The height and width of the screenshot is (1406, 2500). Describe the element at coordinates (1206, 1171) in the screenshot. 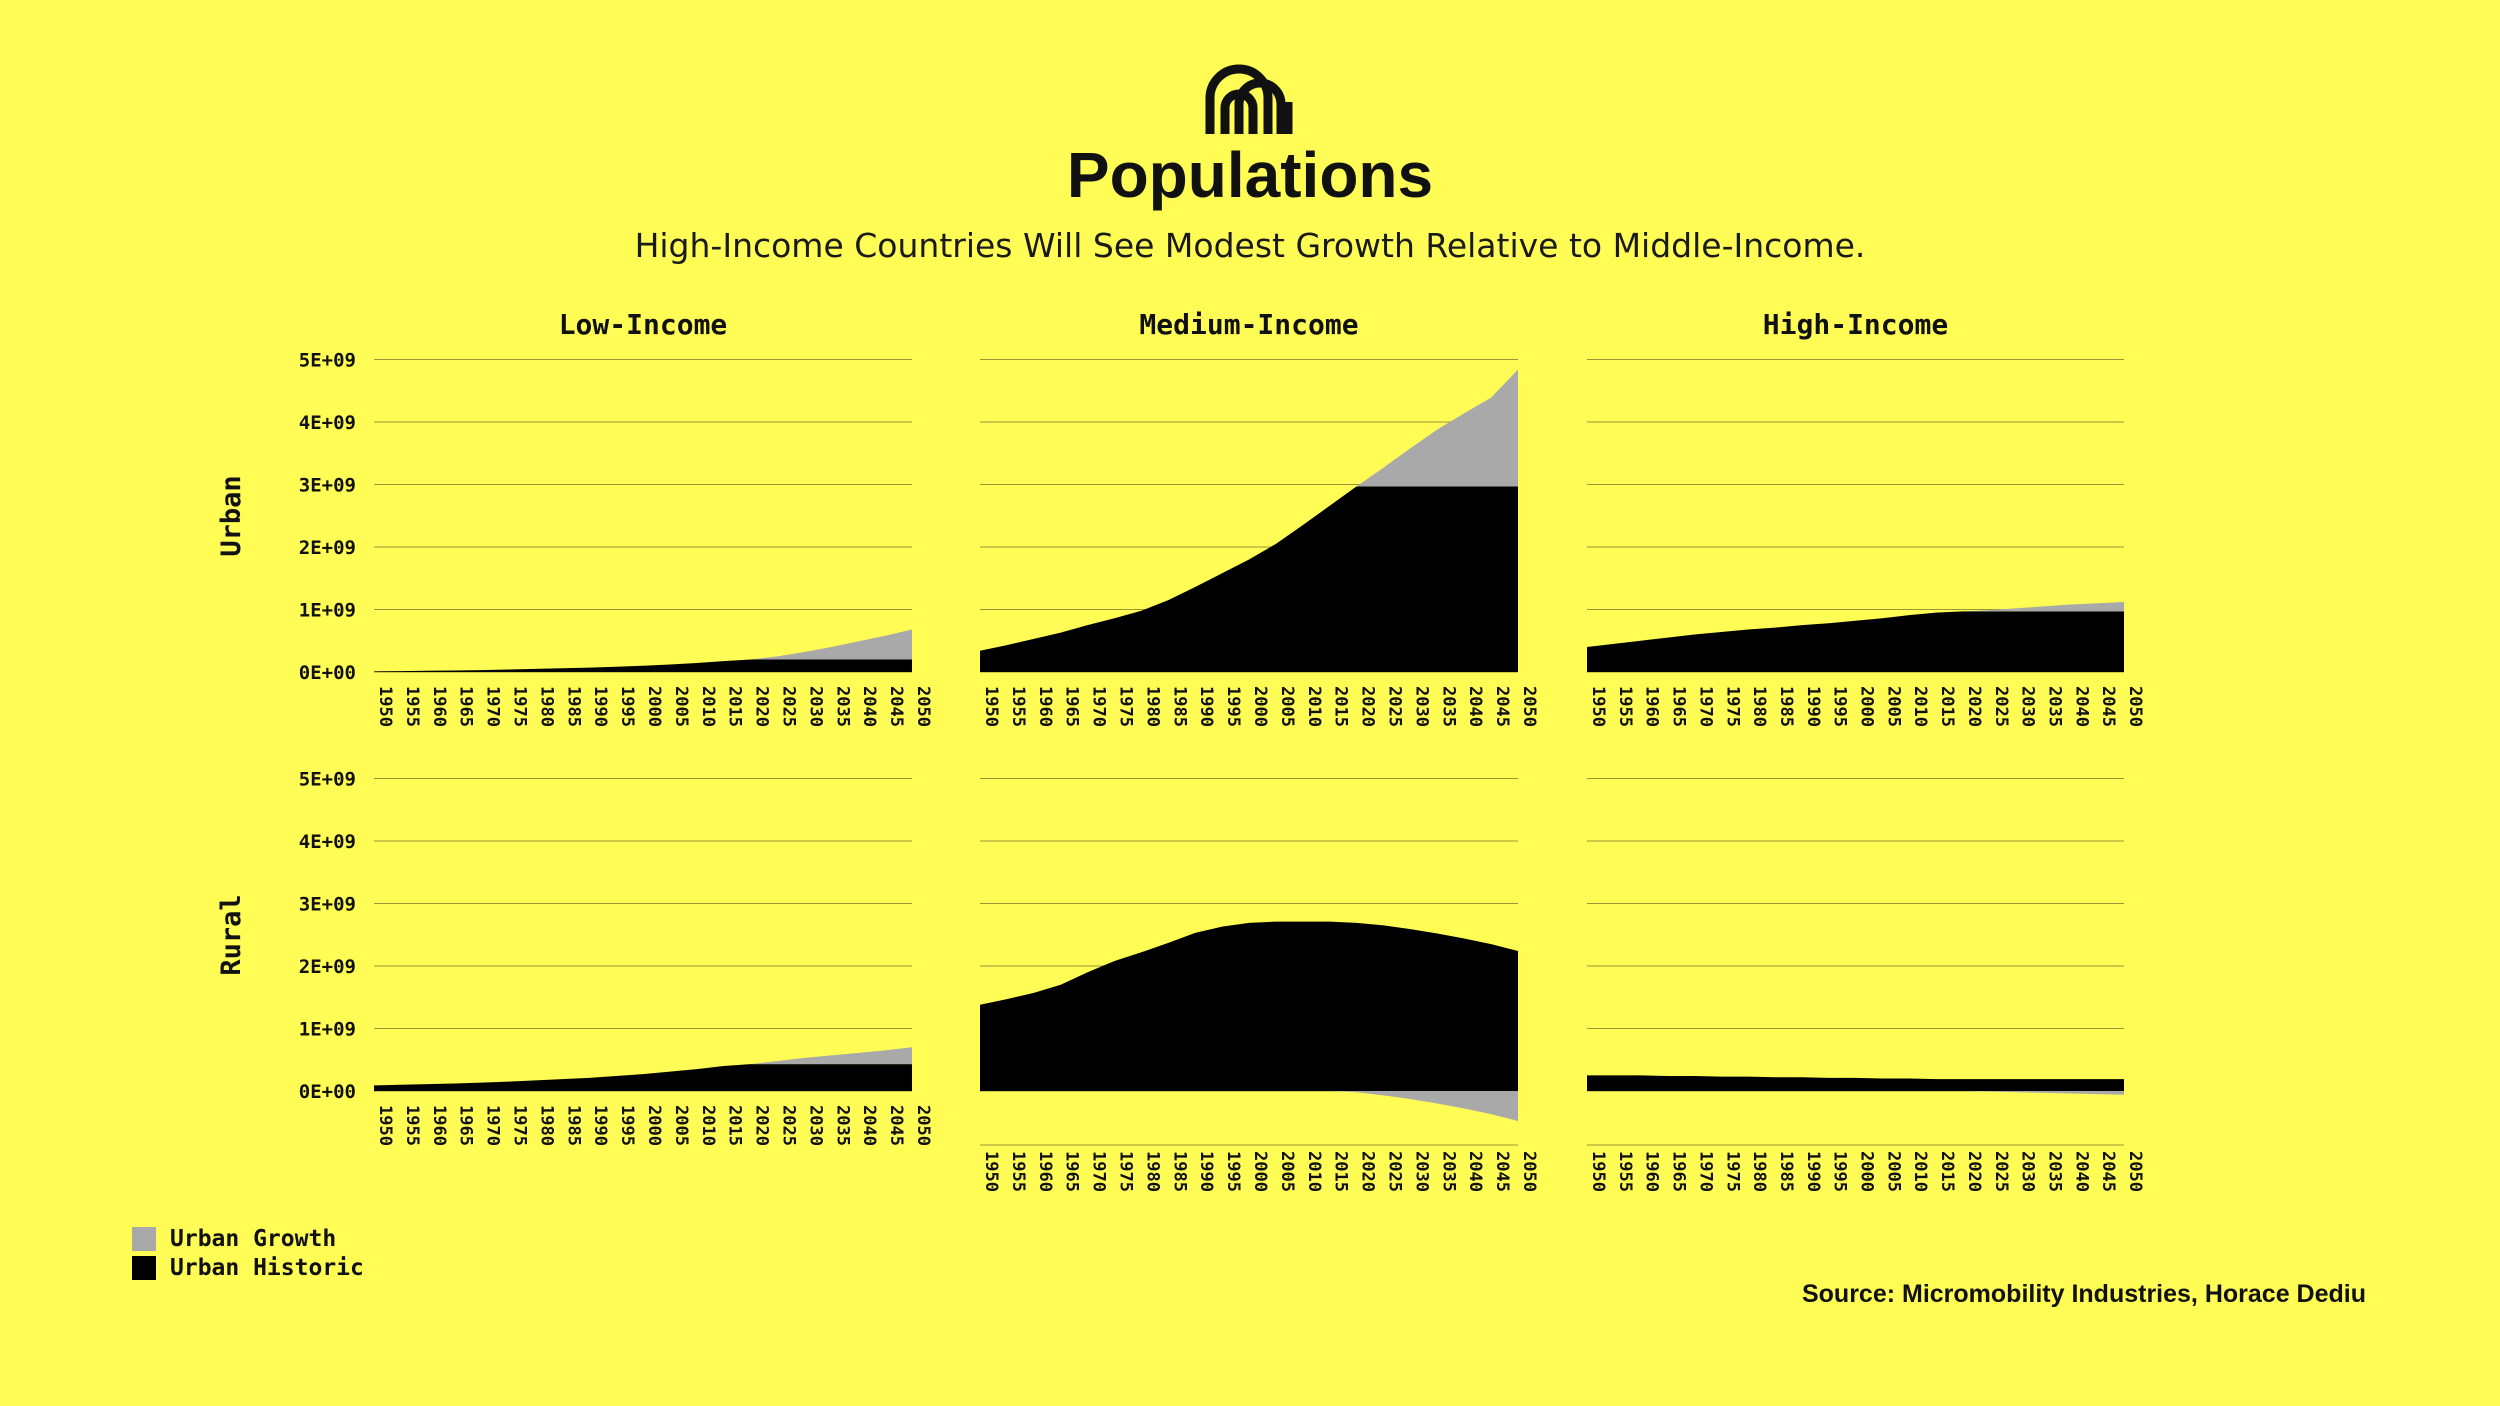

I see `x-tick-label-rural-medium-income: 1990` at that location.